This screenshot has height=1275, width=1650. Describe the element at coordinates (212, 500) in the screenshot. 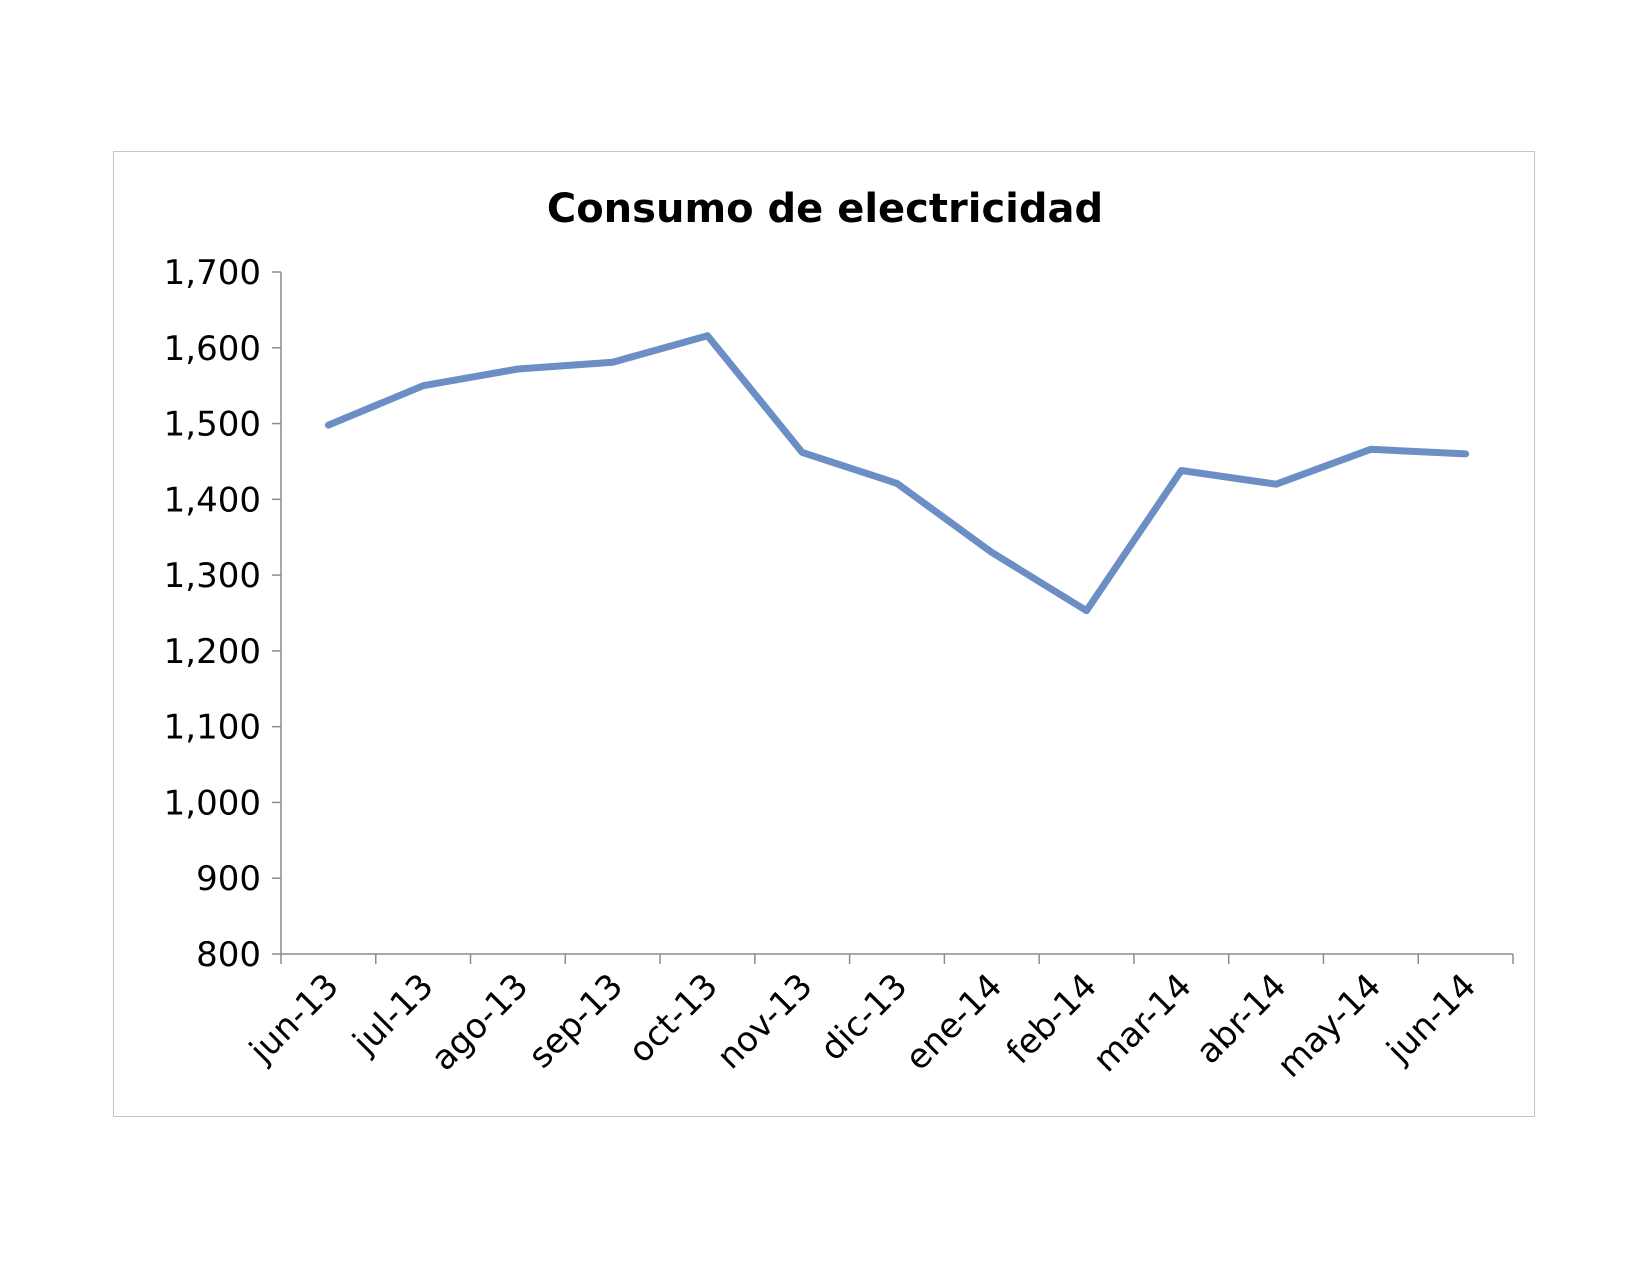

I see `y-tick-label: 1,400` at that location.